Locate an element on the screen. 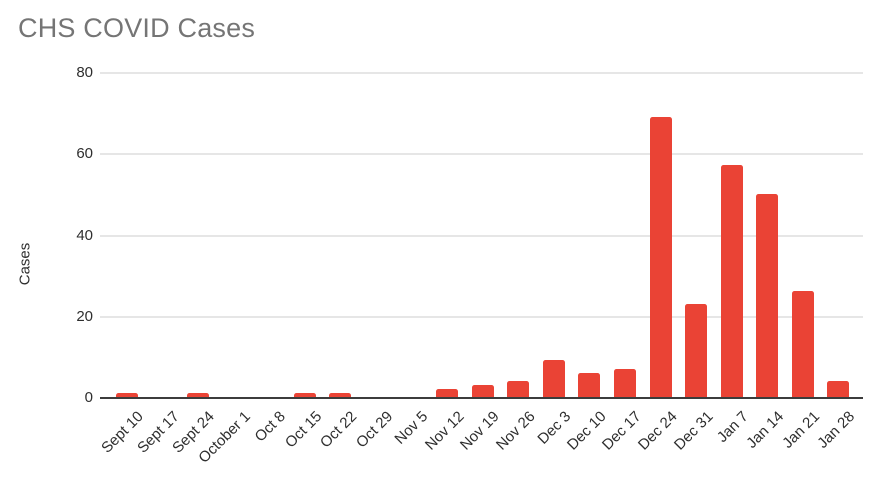  x-tick-label: Oct 15 is located at coordinates (303, 430).